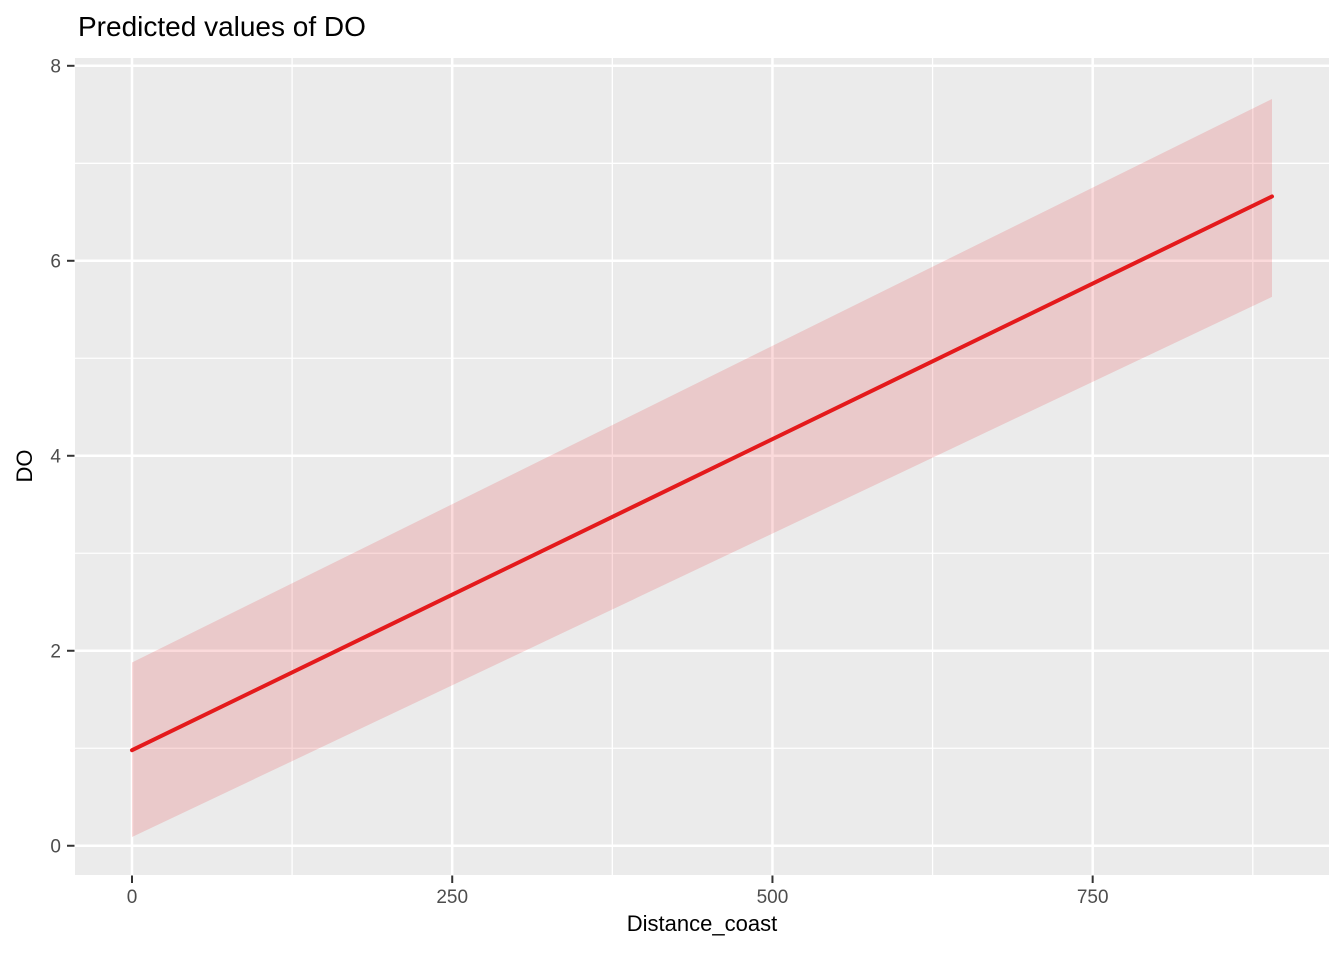 This screenshot has height=960, width=1344. What do you see at coordinates (55, 261) in the screenshot?
I see `y-tick-label: 6` at bounding box center [55, 261].